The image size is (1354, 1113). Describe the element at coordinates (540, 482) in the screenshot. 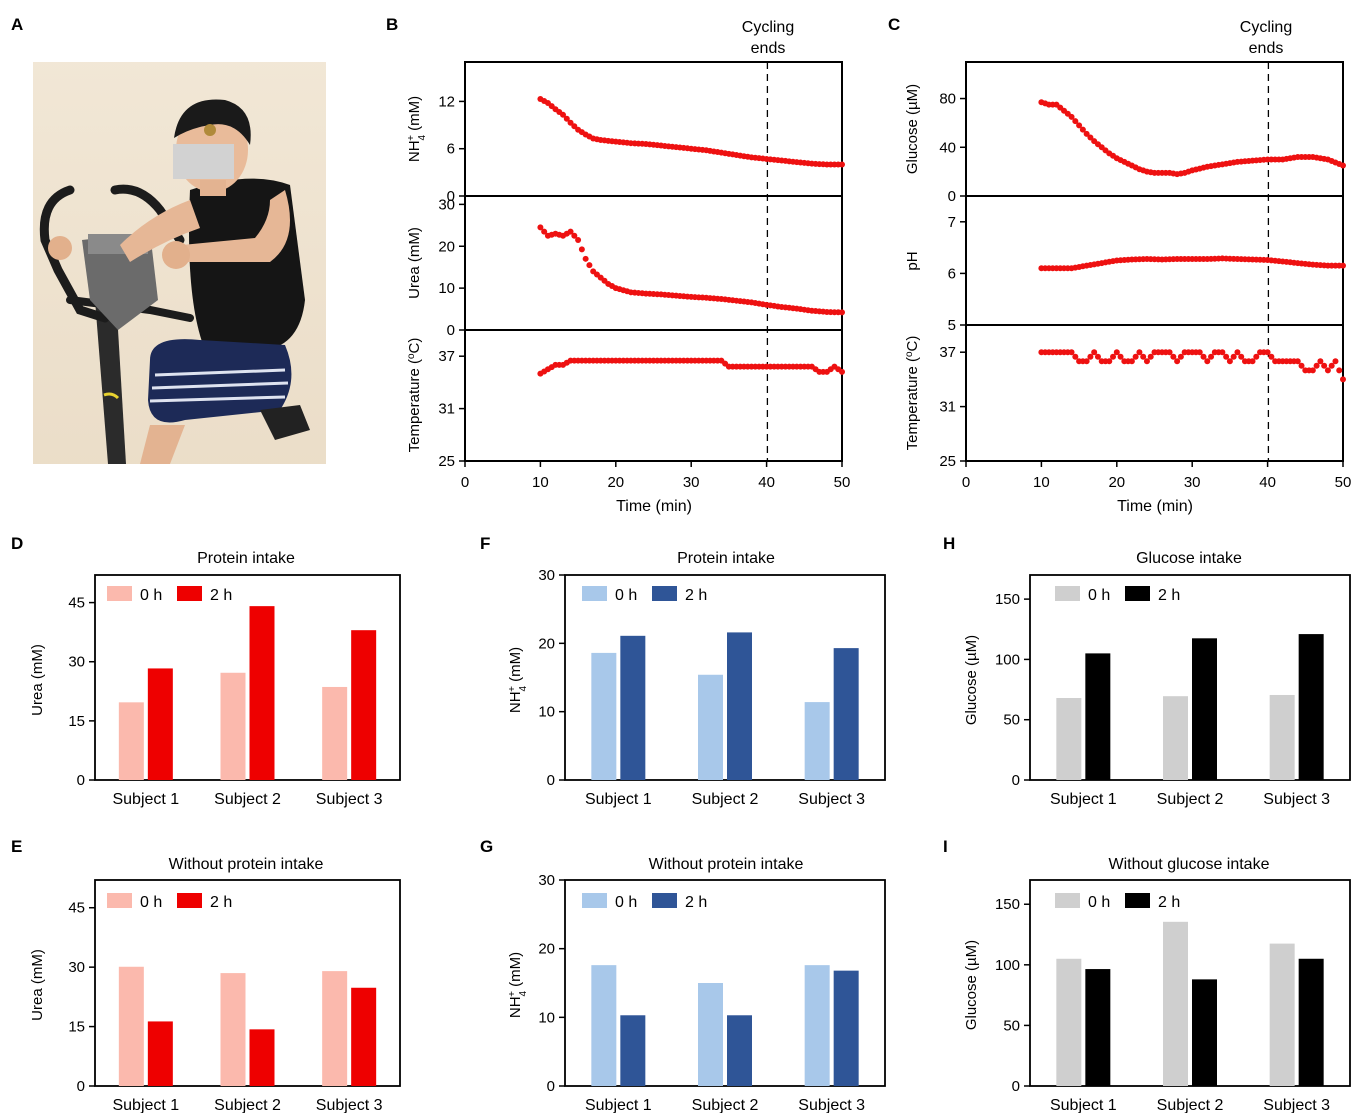

I see `panel-b-xtick-label: 10` at that location.